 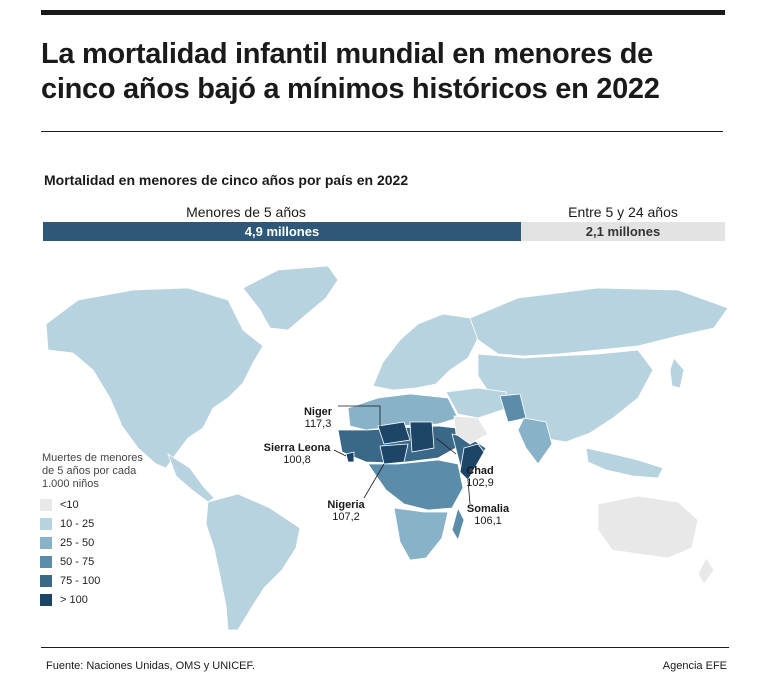 What do you see at coordinates (471, 430) in the screenshot?
I see `arabia` at bounding box center [471, 430].